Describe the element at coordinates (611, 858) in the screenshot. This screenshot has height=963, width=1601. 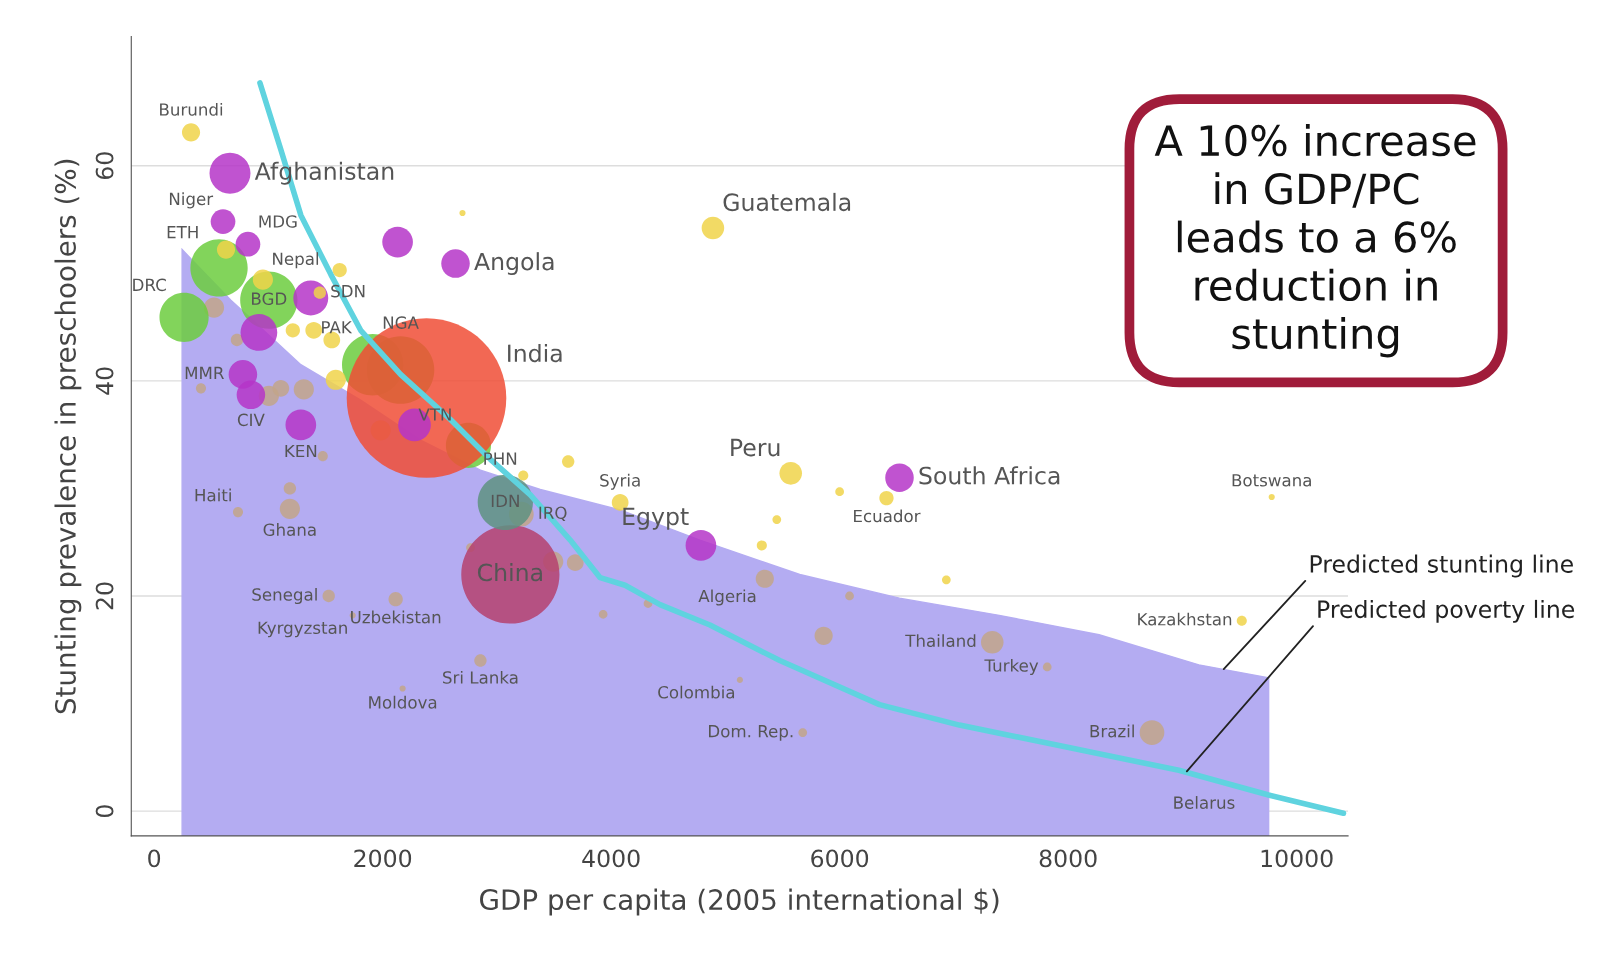
I see `x-tick-label: 4000` at that location.